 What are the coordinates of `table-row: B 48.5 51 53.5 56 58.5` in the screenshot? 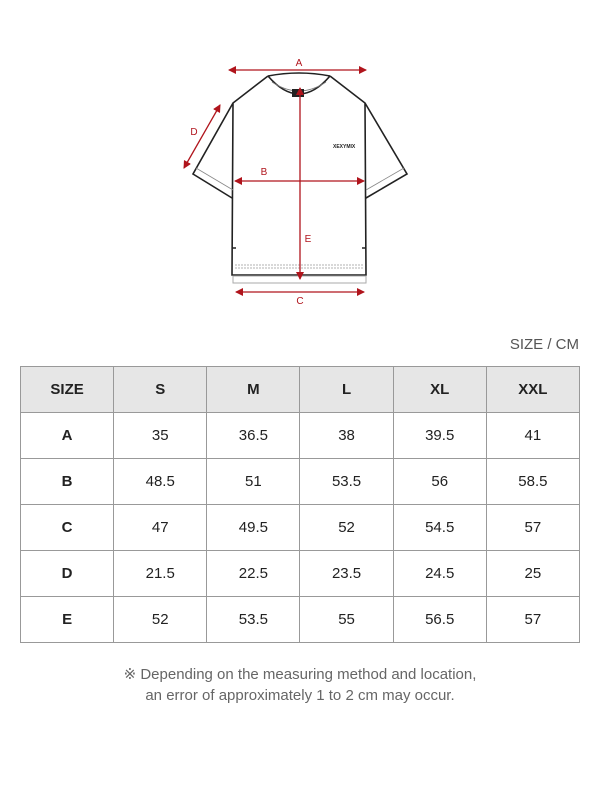 It's located at (300, 481).